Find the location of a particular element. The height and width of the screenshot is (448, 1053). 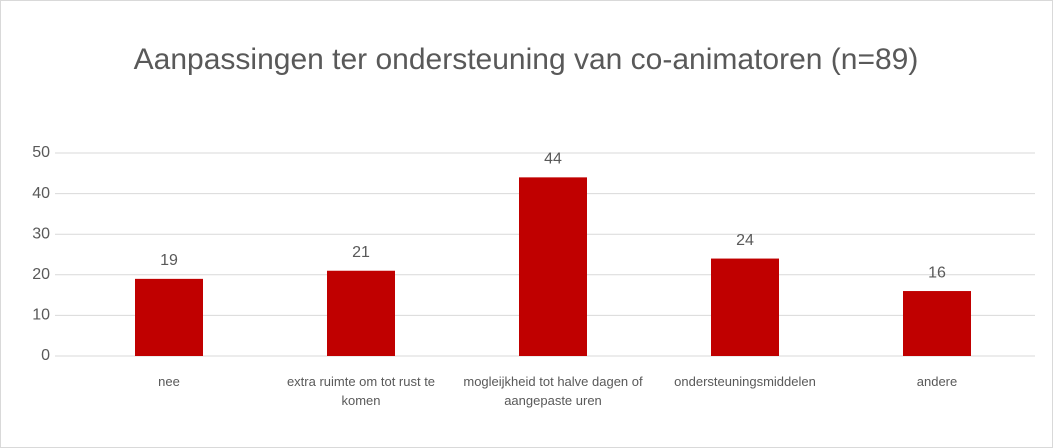

data-label: 16 is located at coordinates (937, 272).